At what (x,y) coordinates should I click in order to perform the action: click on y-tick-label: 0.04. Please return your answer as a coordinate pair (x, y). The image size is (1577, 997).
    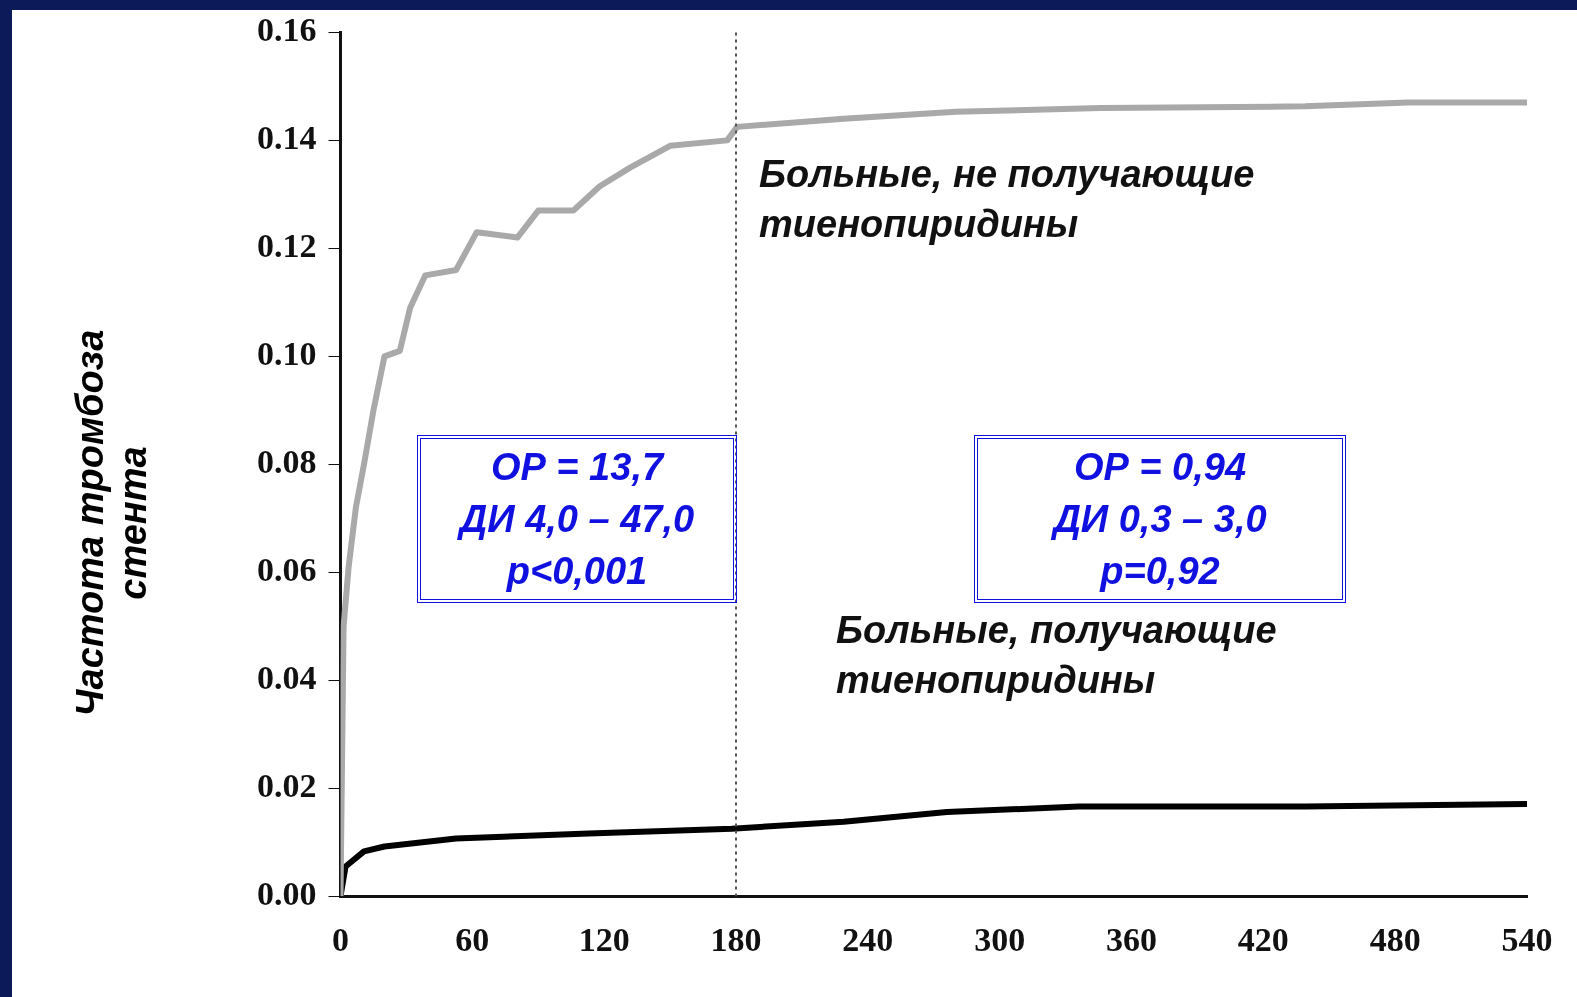
    Looking at the image, I should click on (287, 678).